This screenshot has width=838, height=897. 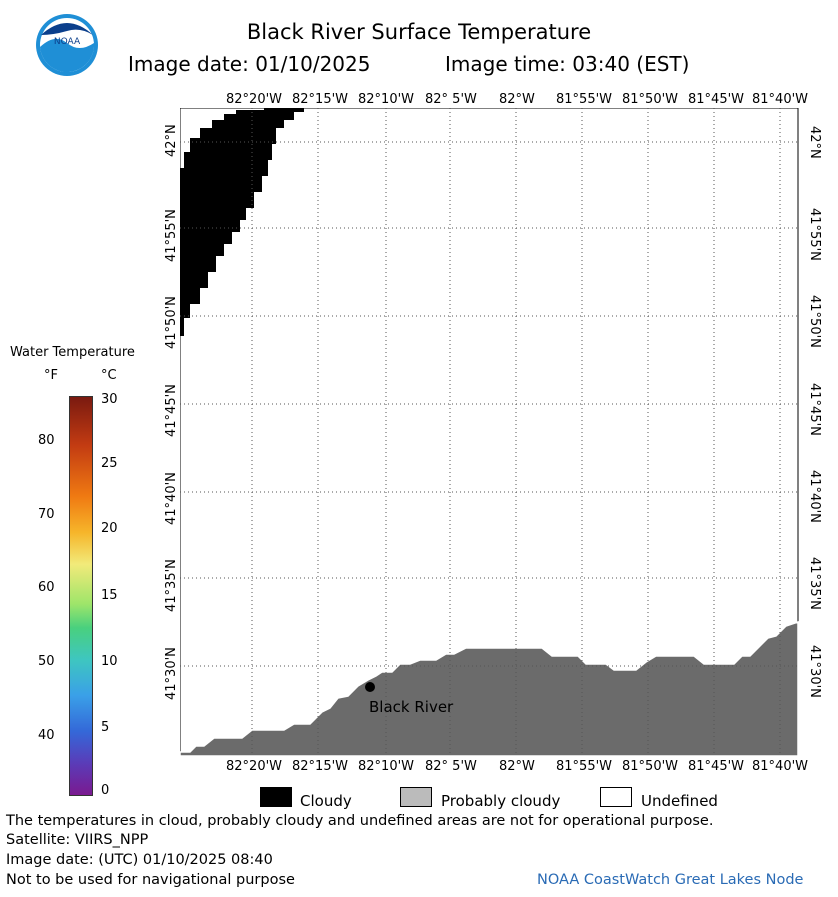 What do you see at coordinates (249, 64) in the screenshot?
I see `image-date: Image date: 01/10/2025` at bounding box center [249, 64].